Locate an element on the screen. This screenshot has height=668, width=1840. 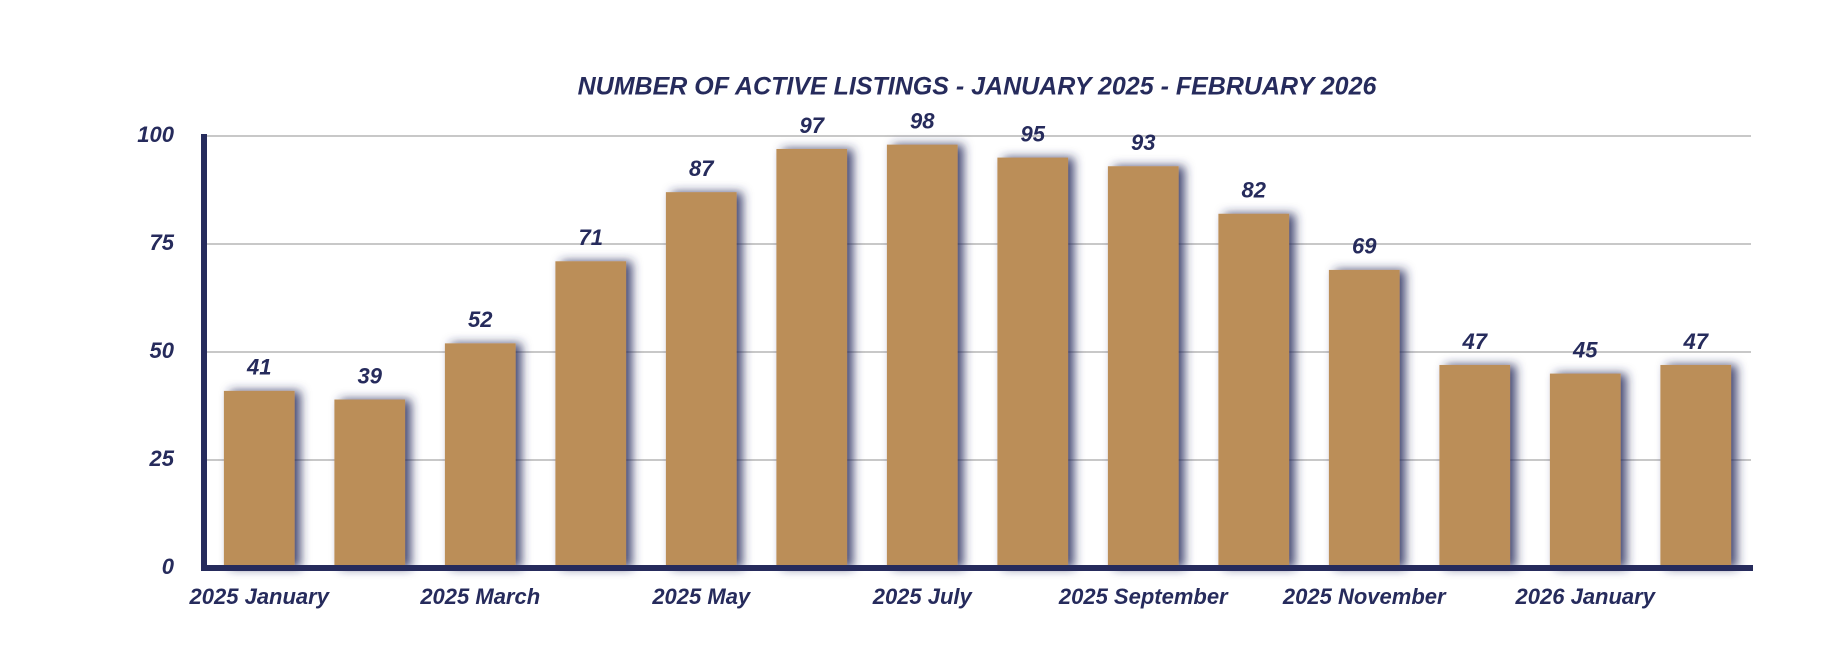
value-label: 41 is located at coordinates (258, 367).